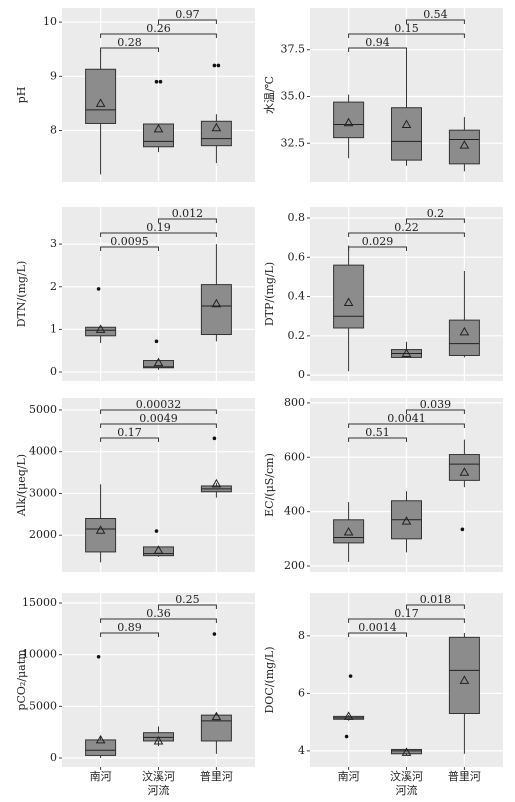 This screenshot has width=515, height=802. Describe the element at coordinates (269, 485) in the screenshot. I see `y-axis-label: EC/(μS/cm)` at that location.